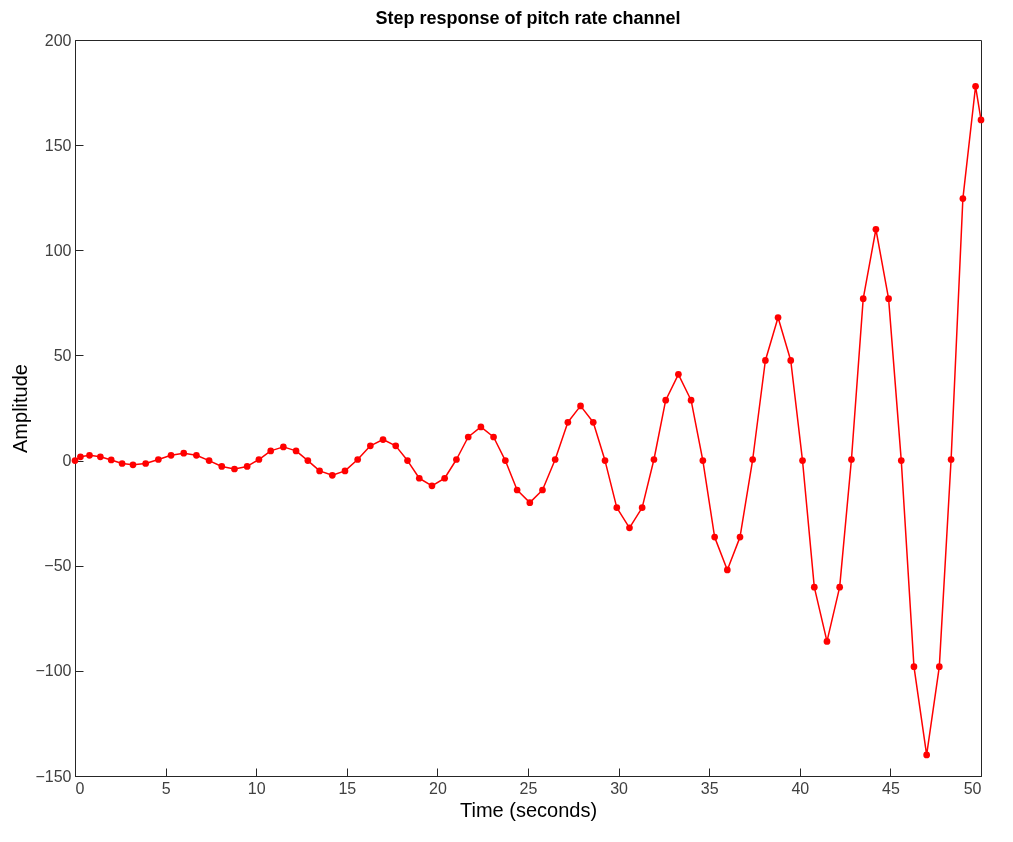 The image size is (1013, 842). What do you see at coordinates (438, 788) in the screenshot?
I see `x-tick-label: 20` at bounding box center [438, 788].